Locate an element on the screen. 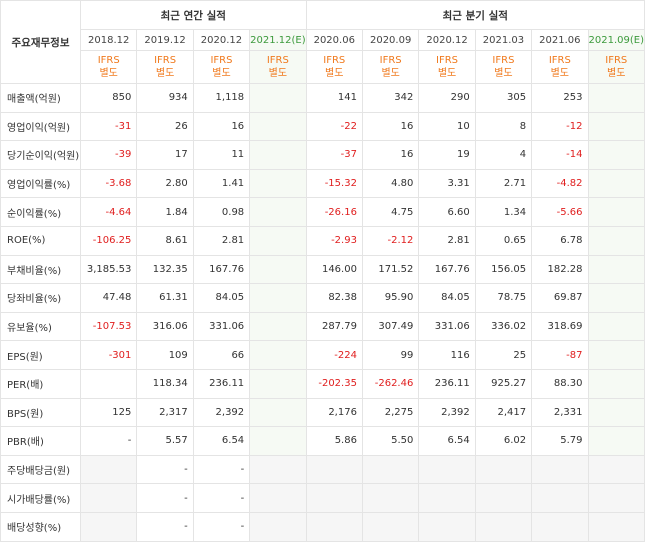 This screenshot has width=647, height=542. value-cell: 0.65 is located at coordinates (503, 240).